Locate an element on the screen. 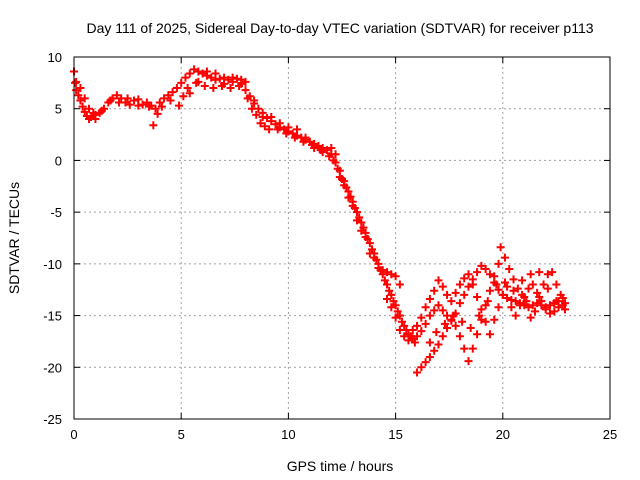 This screenshot has height=480, width=640. y-axis-label: SDTVAR / TECUs is located at coordinates (14, 238).